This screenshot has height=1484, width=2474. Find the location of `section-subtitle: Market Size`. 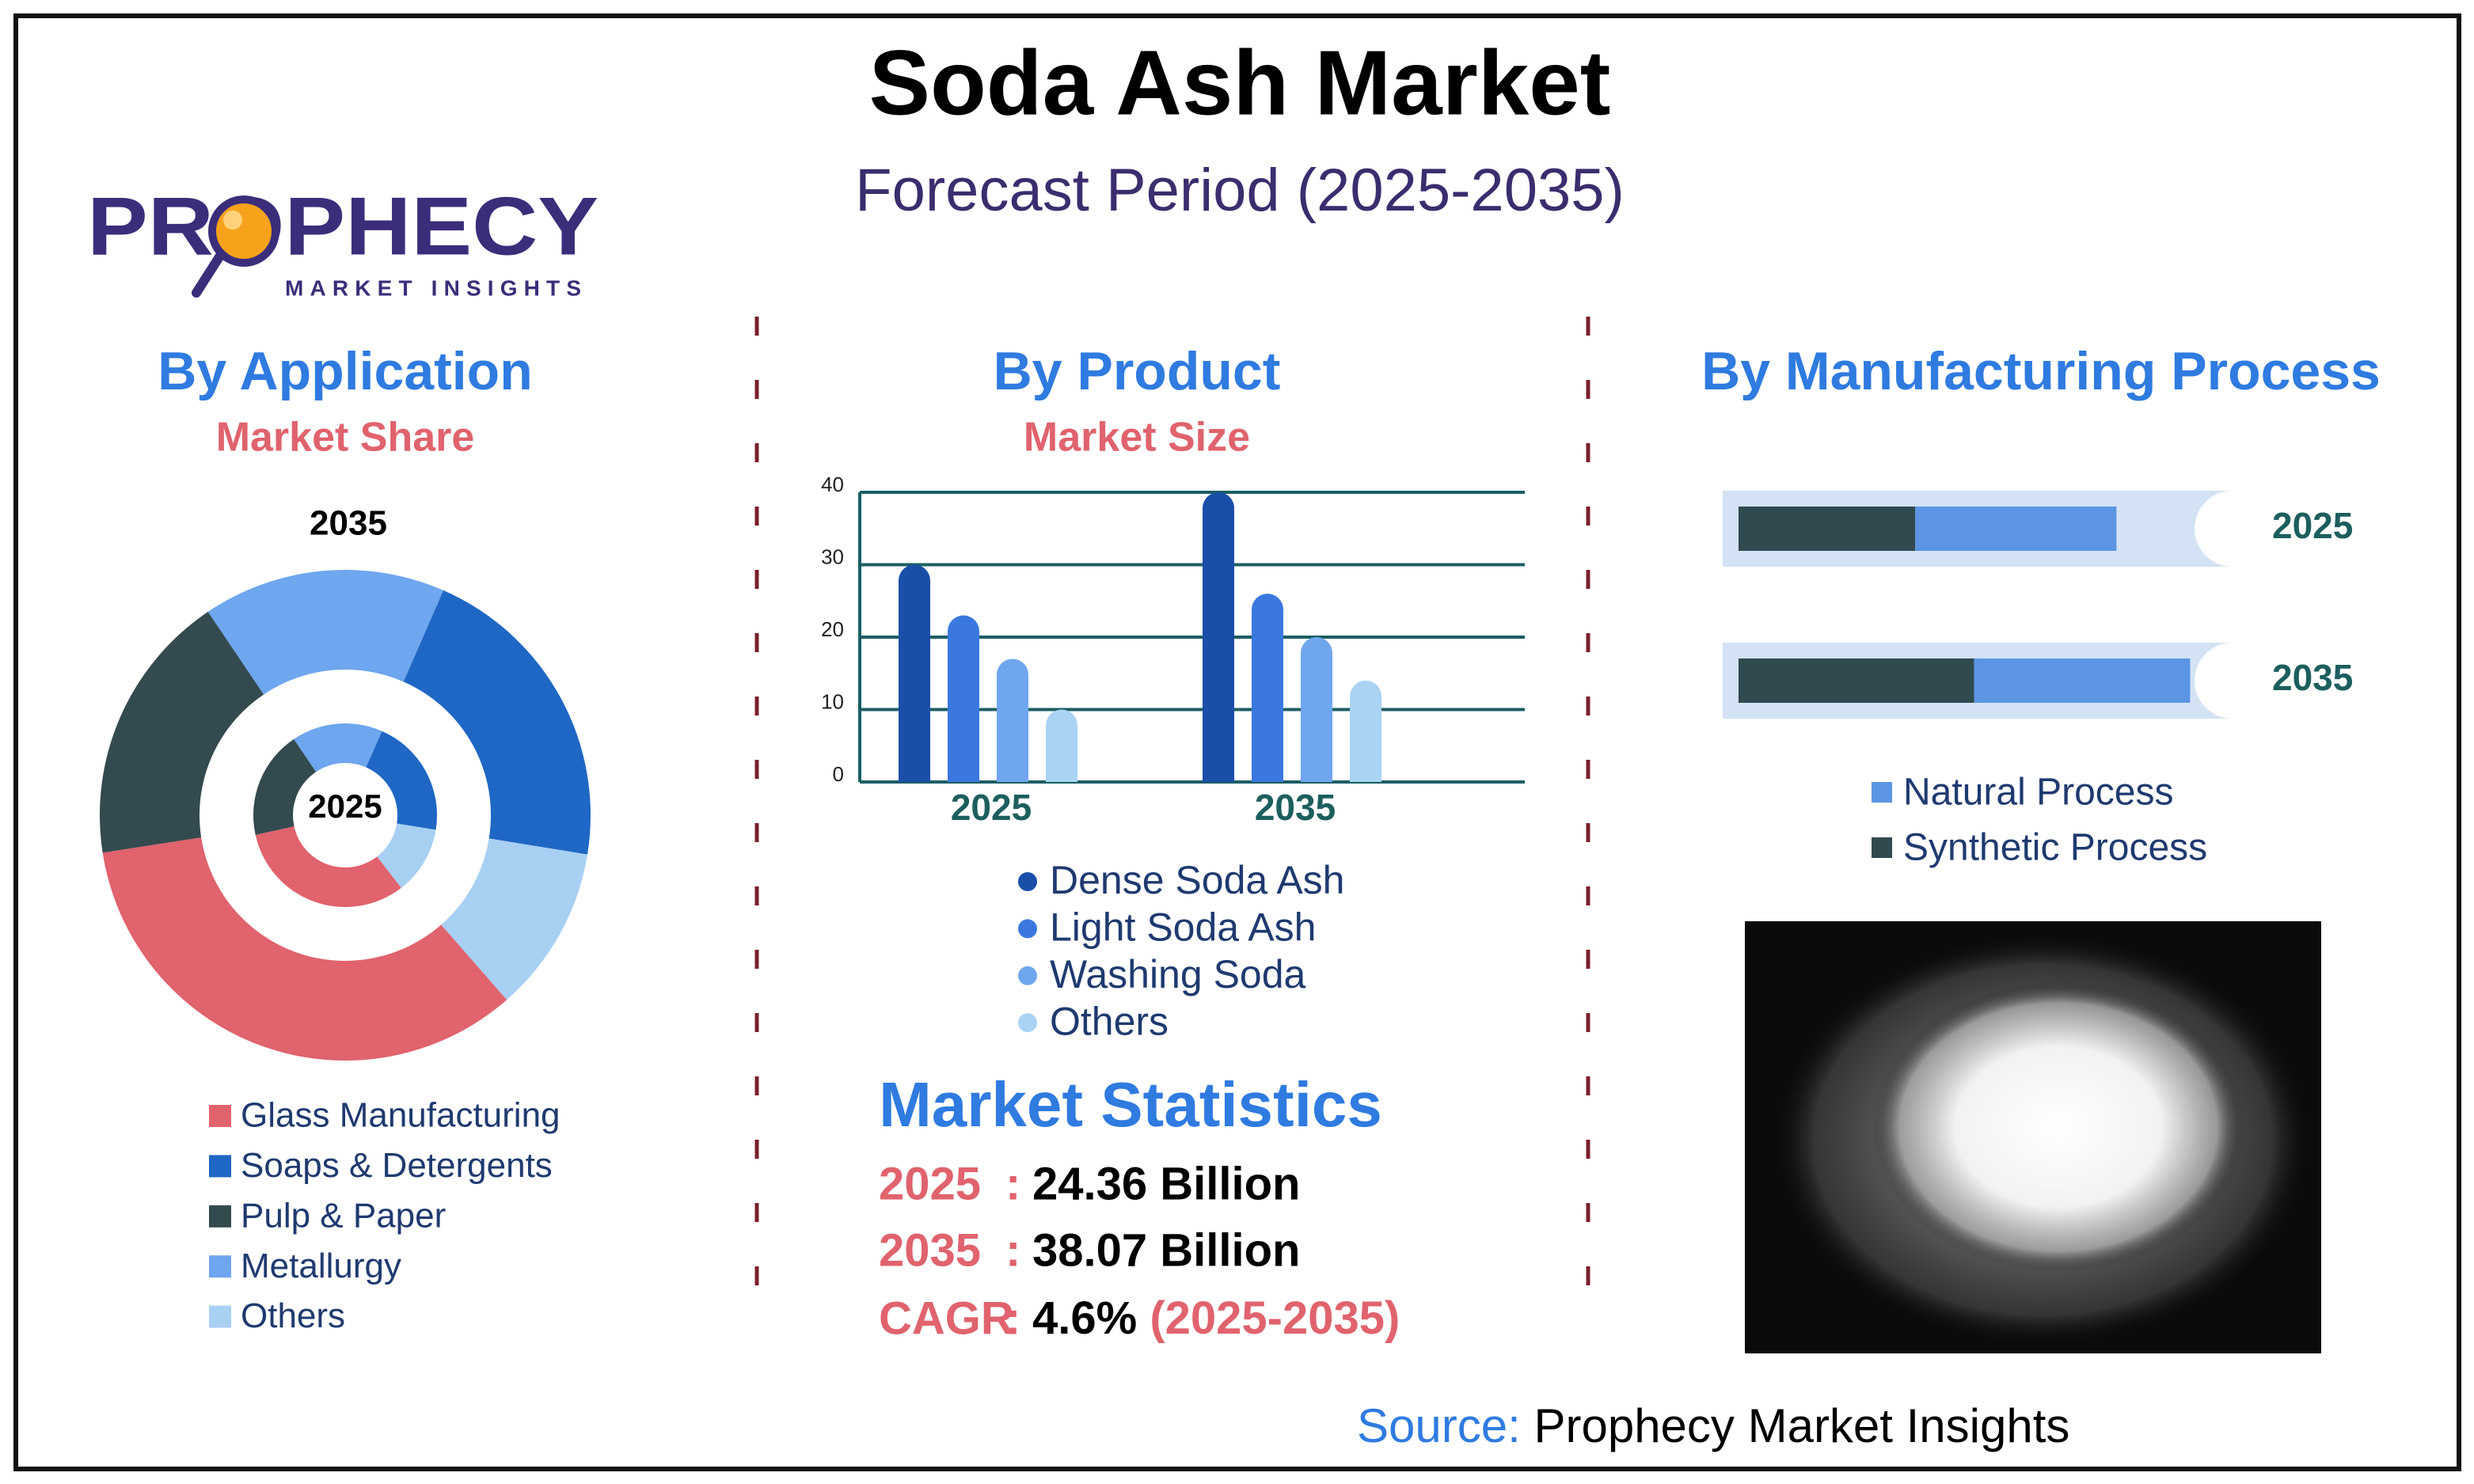

section-subtitle: Market Size is located at coordinates (1137, 438).